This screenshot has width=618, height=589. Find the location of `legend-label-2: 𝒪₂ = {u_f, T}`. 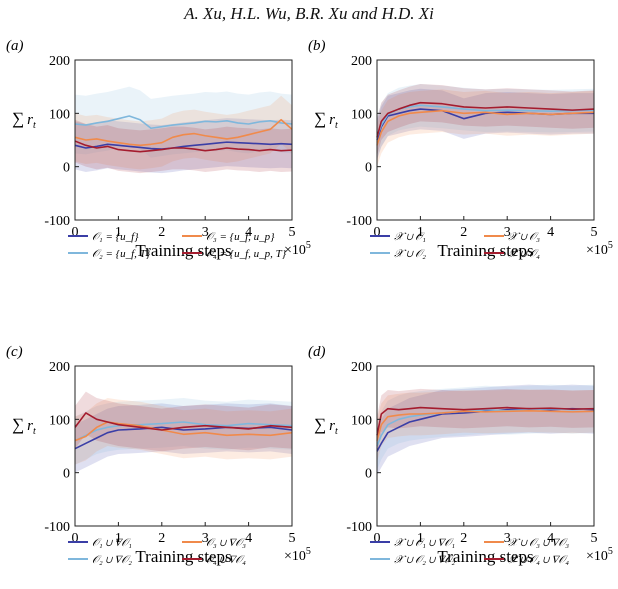

legend-label-2: 𝒪₂ = {u_f, T} is located at coordinates (121, 254).